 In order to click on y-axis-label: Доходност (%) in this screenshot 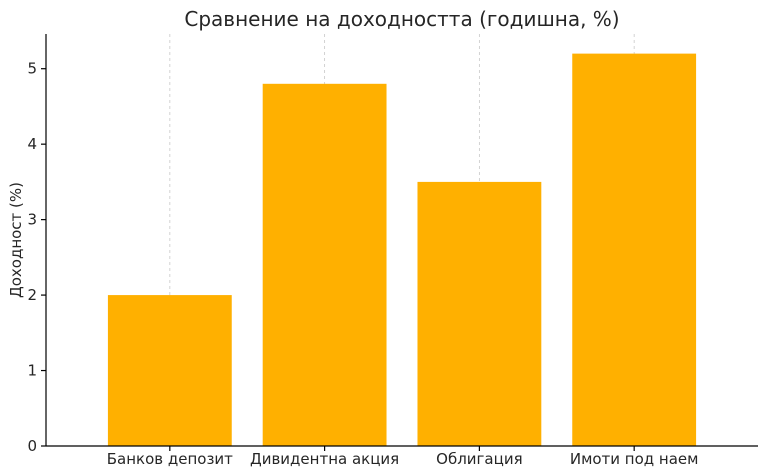, I will do `click(16, 240)`.